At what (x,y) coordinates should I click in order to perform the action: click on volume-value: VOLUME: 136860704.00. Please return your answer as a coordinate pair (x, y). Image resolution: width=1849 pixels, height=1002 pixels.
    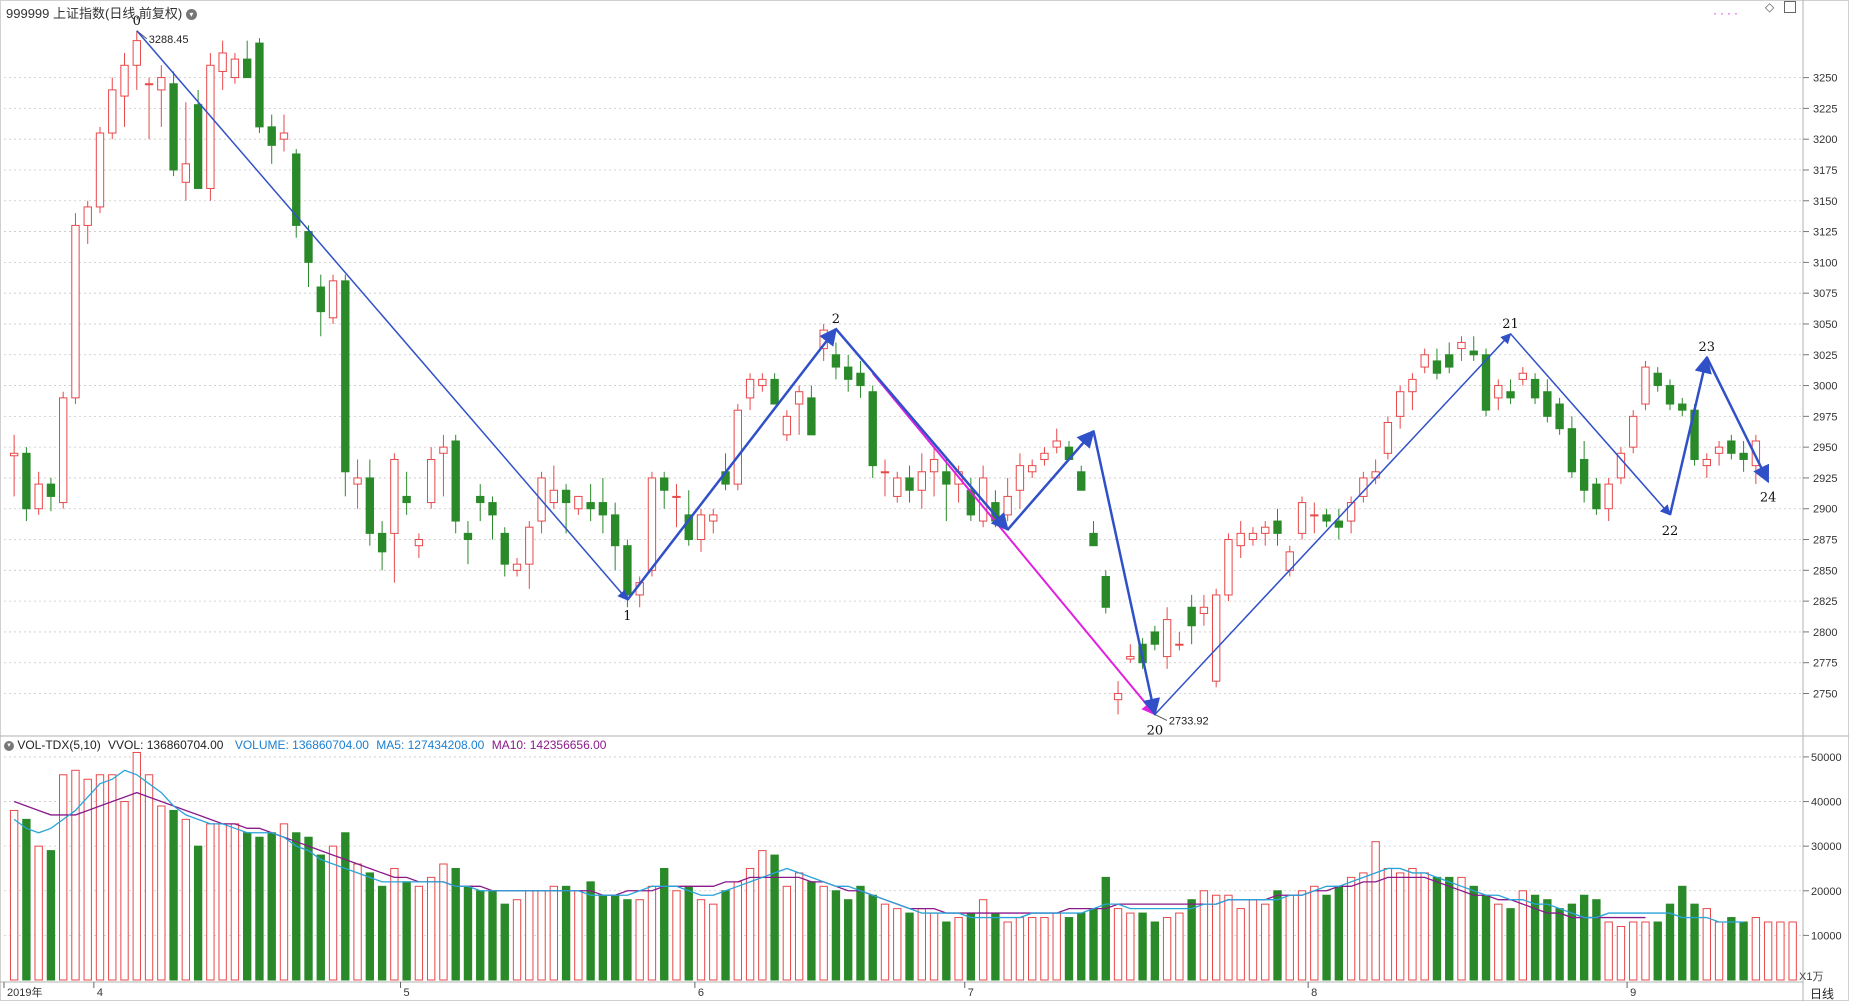
    Looking at the image, I should click on (301, 745).